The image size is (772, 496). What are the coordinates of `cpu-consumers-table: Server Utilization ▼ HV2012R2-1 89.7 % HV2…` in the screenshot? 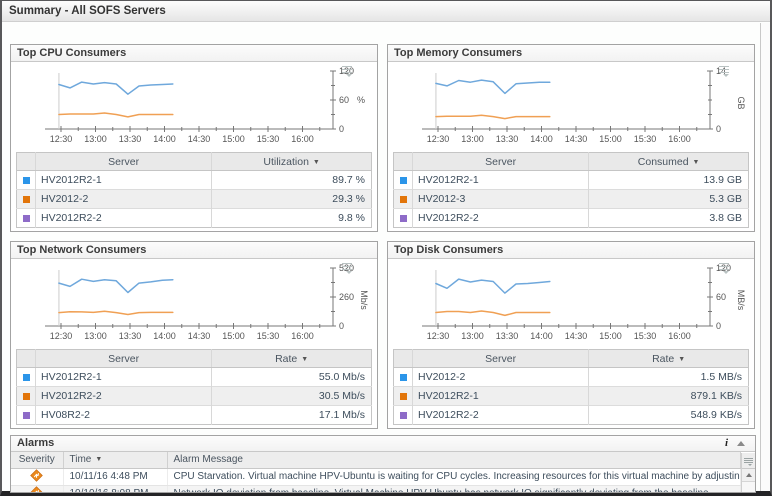 It's located at (194, 190).